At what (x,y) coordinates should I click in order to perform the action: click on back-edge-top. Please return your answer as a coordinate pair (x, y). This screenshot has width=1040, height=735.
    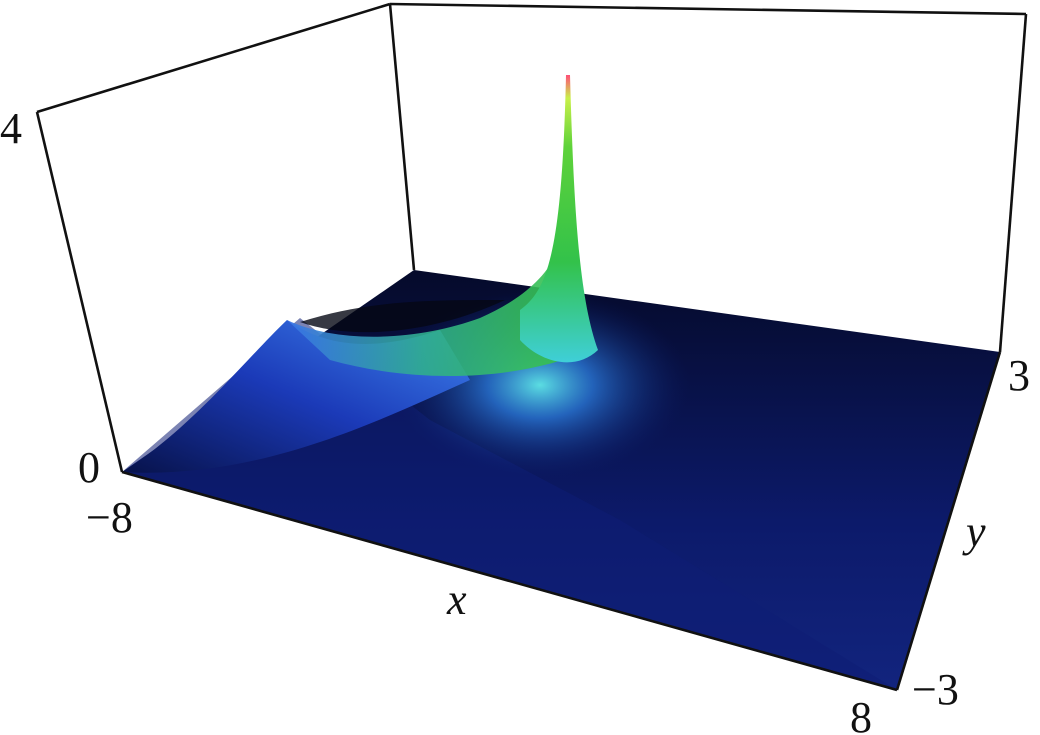
    Looking at the image, I should click on (708, 9).